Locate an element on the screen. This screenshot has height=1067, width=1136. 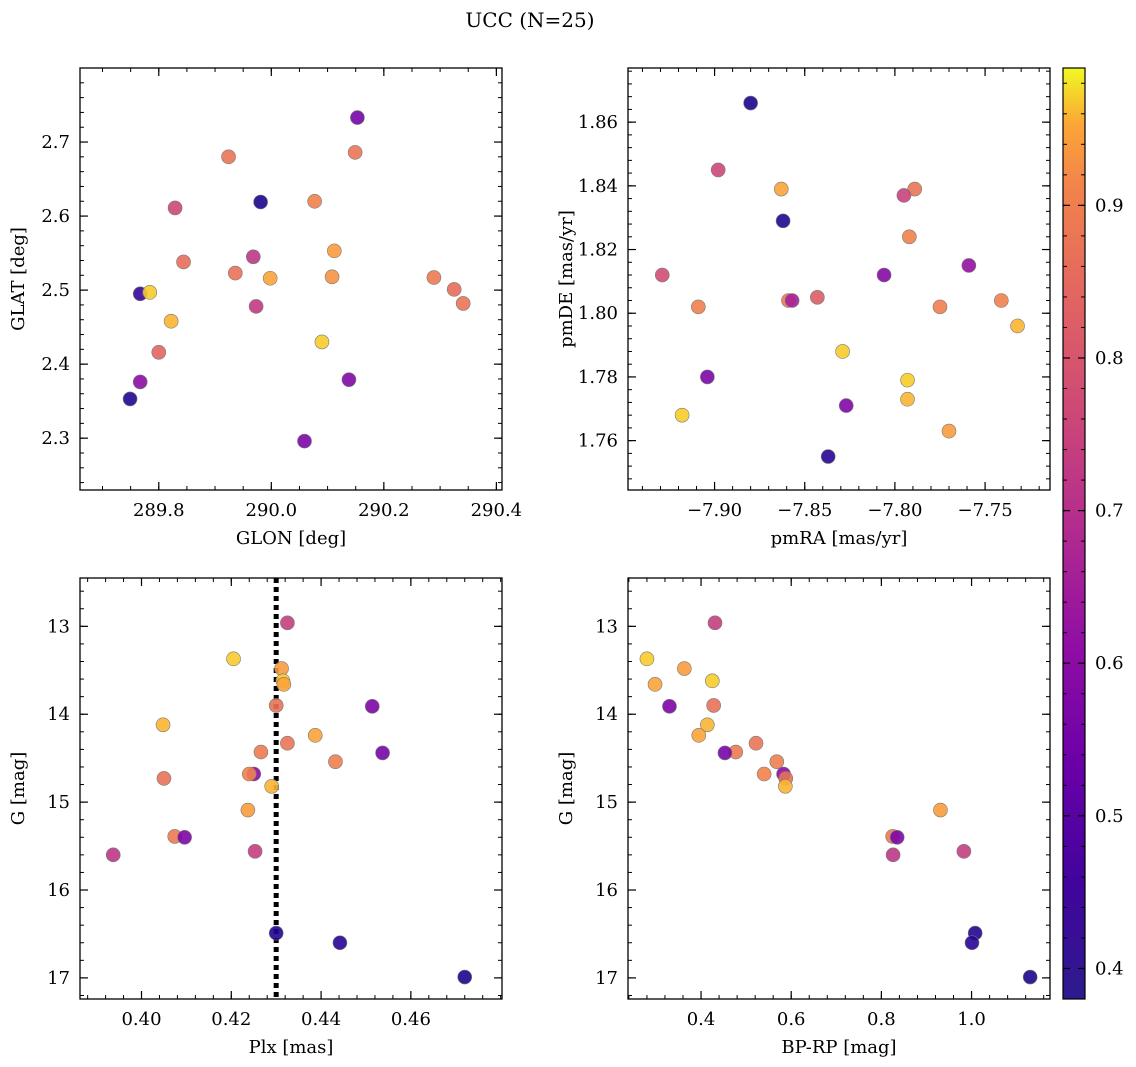
x-tick-label: 290.2 is located at coordinates (384, 510).